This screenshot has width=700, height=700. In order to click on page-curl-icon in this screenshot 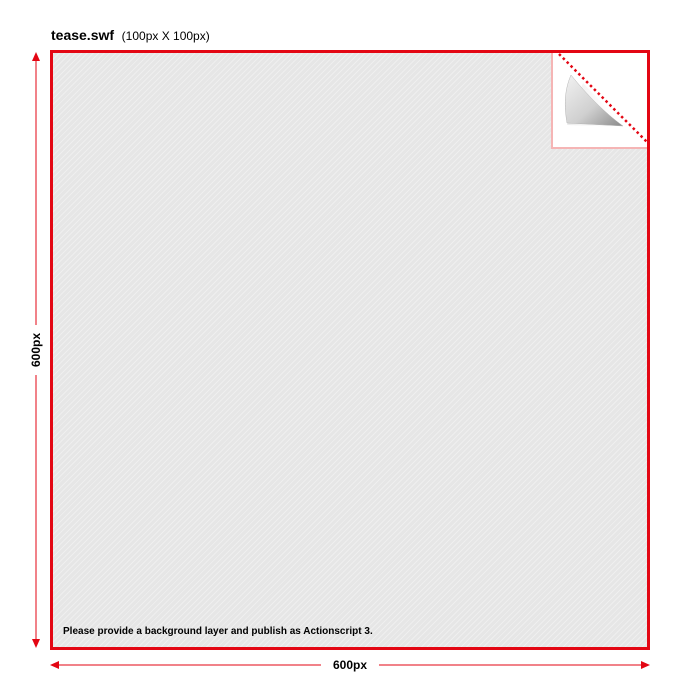, I will do `click(602, 98)`.